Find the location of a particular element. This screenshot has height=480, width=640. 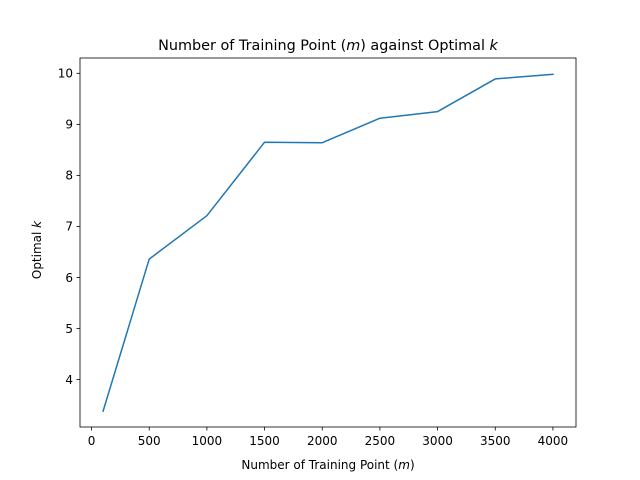

y-tick-label: 4 is located at coordinates (69, 380).